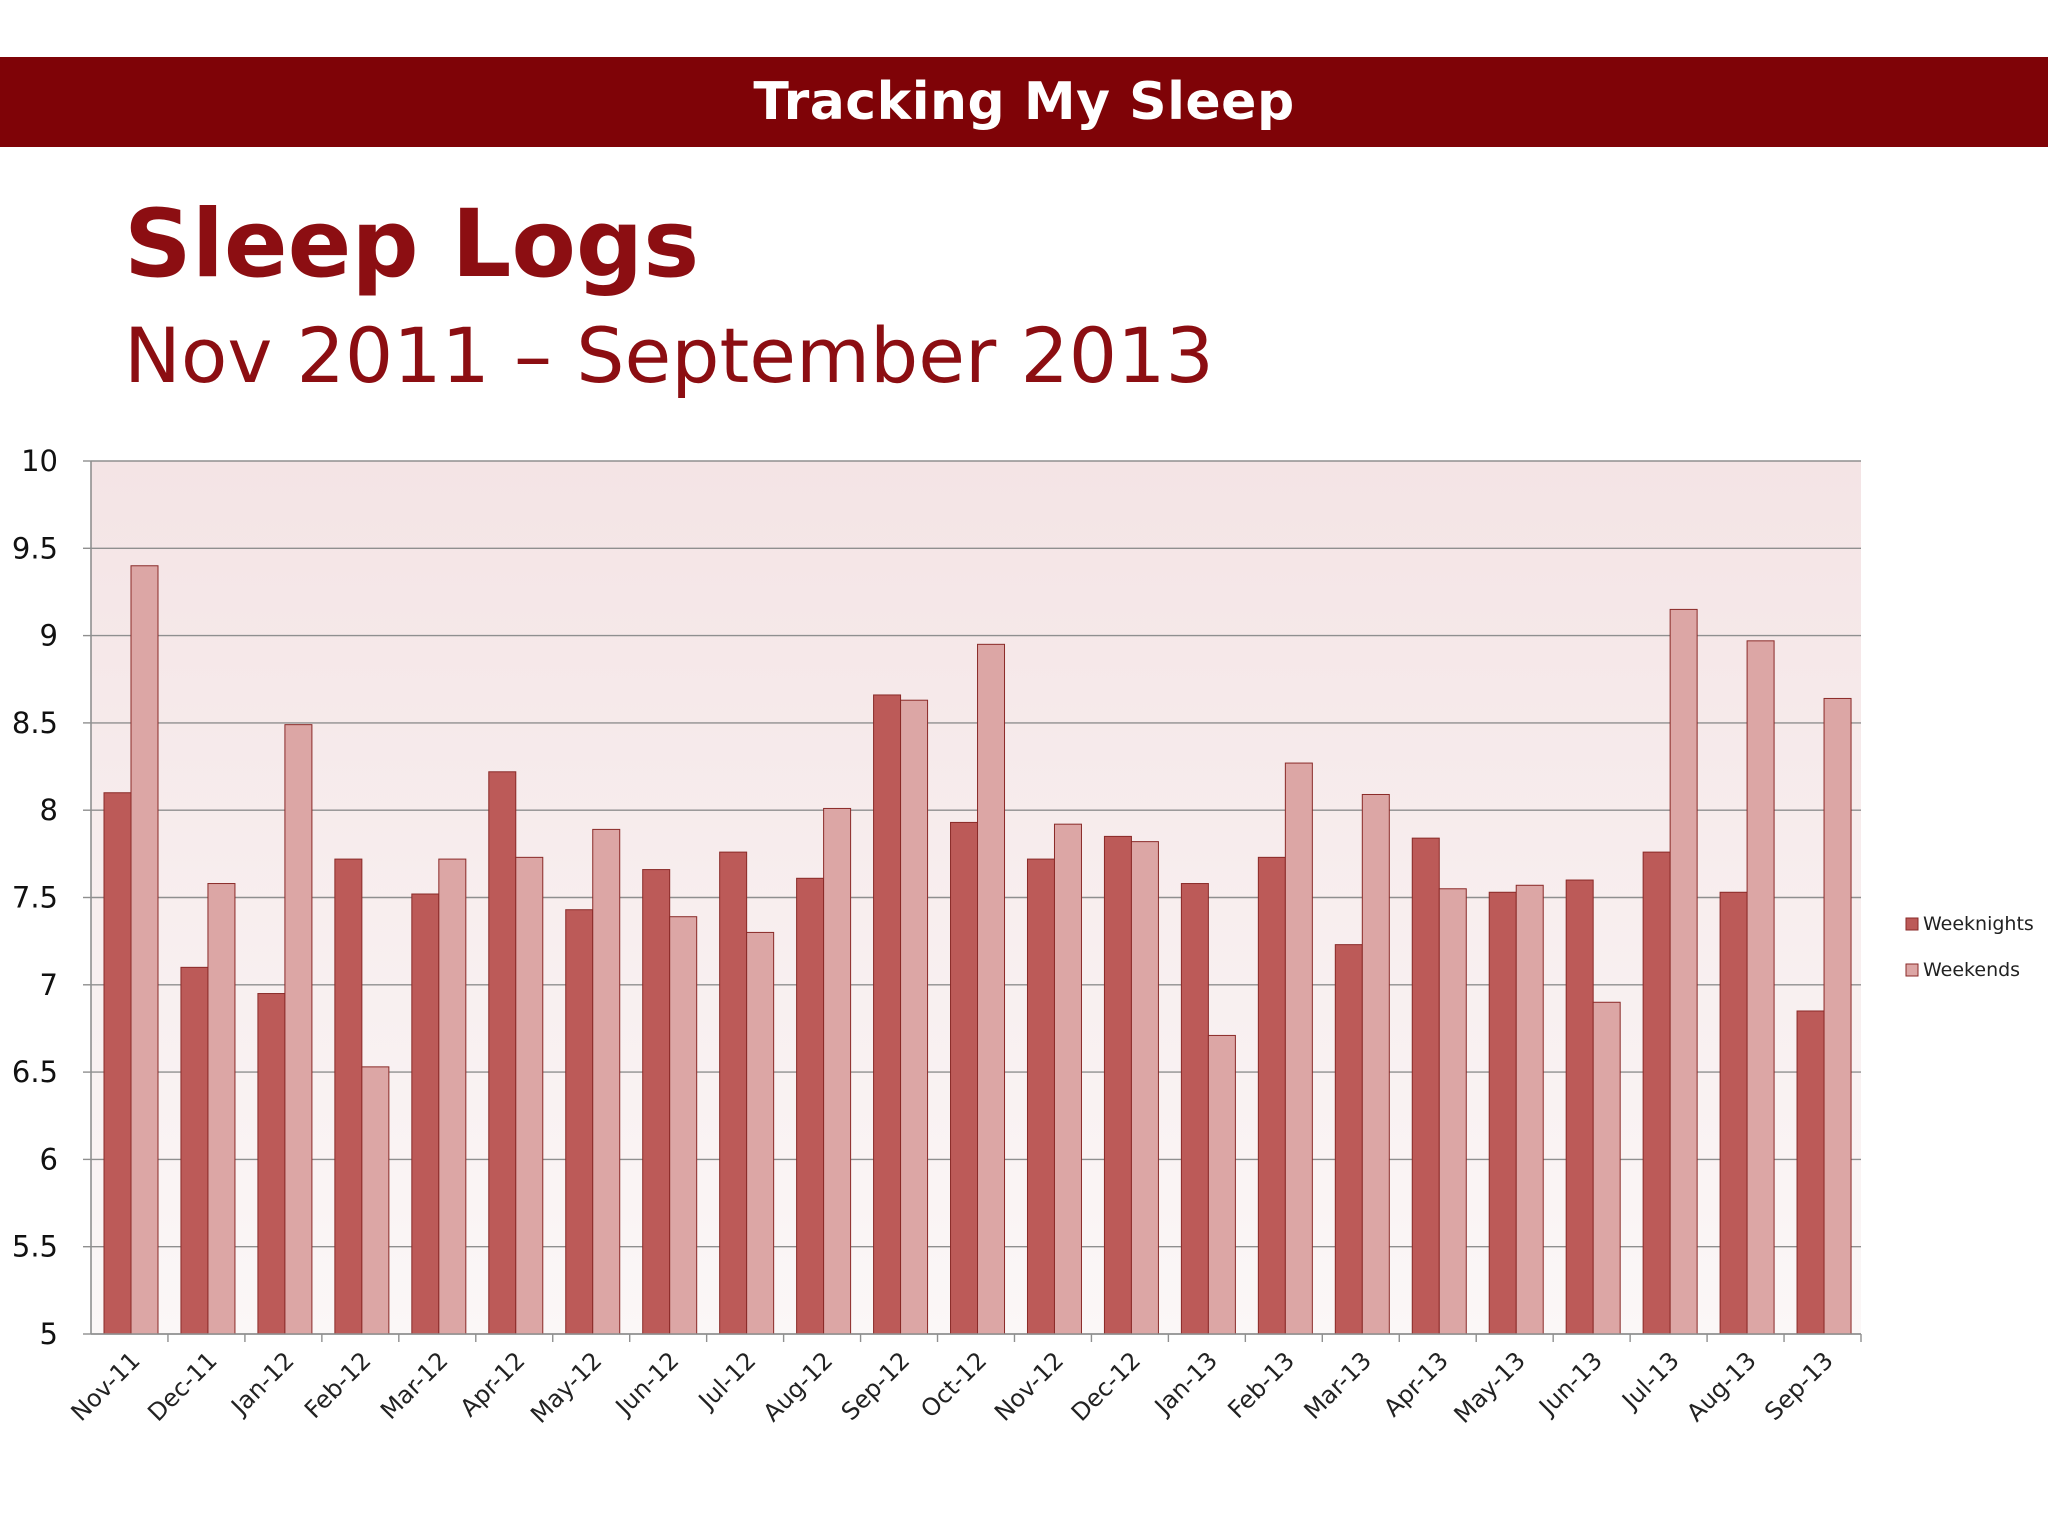  Describe the element at coordinates (1416, 1384) in the screenshot. I see `x-tick-label: Apr-13` at that location.